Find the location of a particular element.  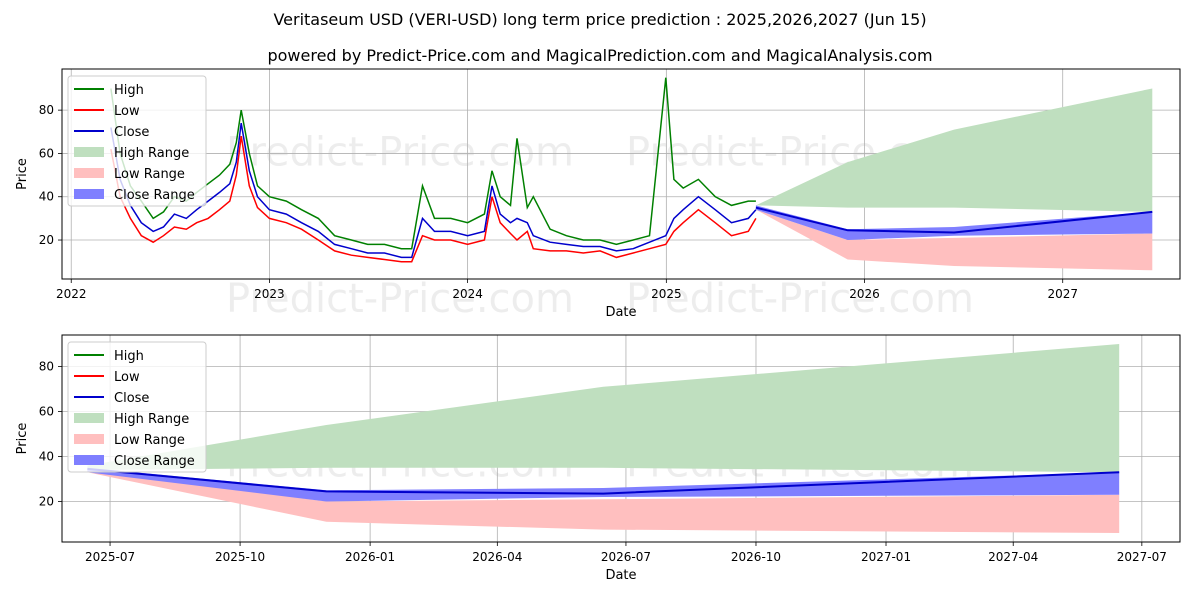

x-tick-label: 2026-01 is located at coordinates (370, 557).